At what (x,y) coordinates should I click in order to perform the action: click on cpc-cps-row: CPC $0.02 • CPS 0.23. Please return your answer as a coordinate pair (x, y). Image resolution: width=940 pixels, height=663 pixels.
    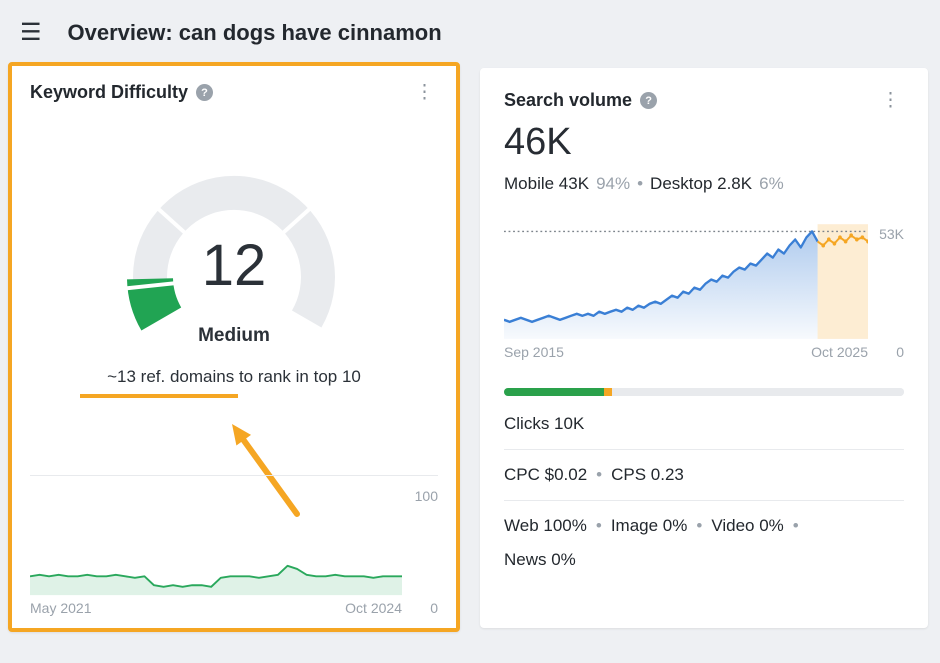
    Looking at the image, I should click on (704, 475).